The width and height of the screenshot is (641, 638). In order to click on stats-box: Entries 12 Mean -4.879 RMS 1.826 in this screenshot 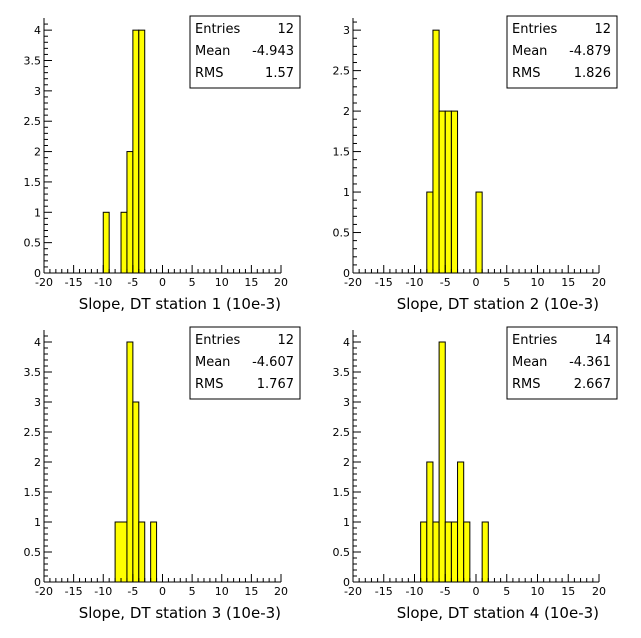, I will do `click(562, 52)`.